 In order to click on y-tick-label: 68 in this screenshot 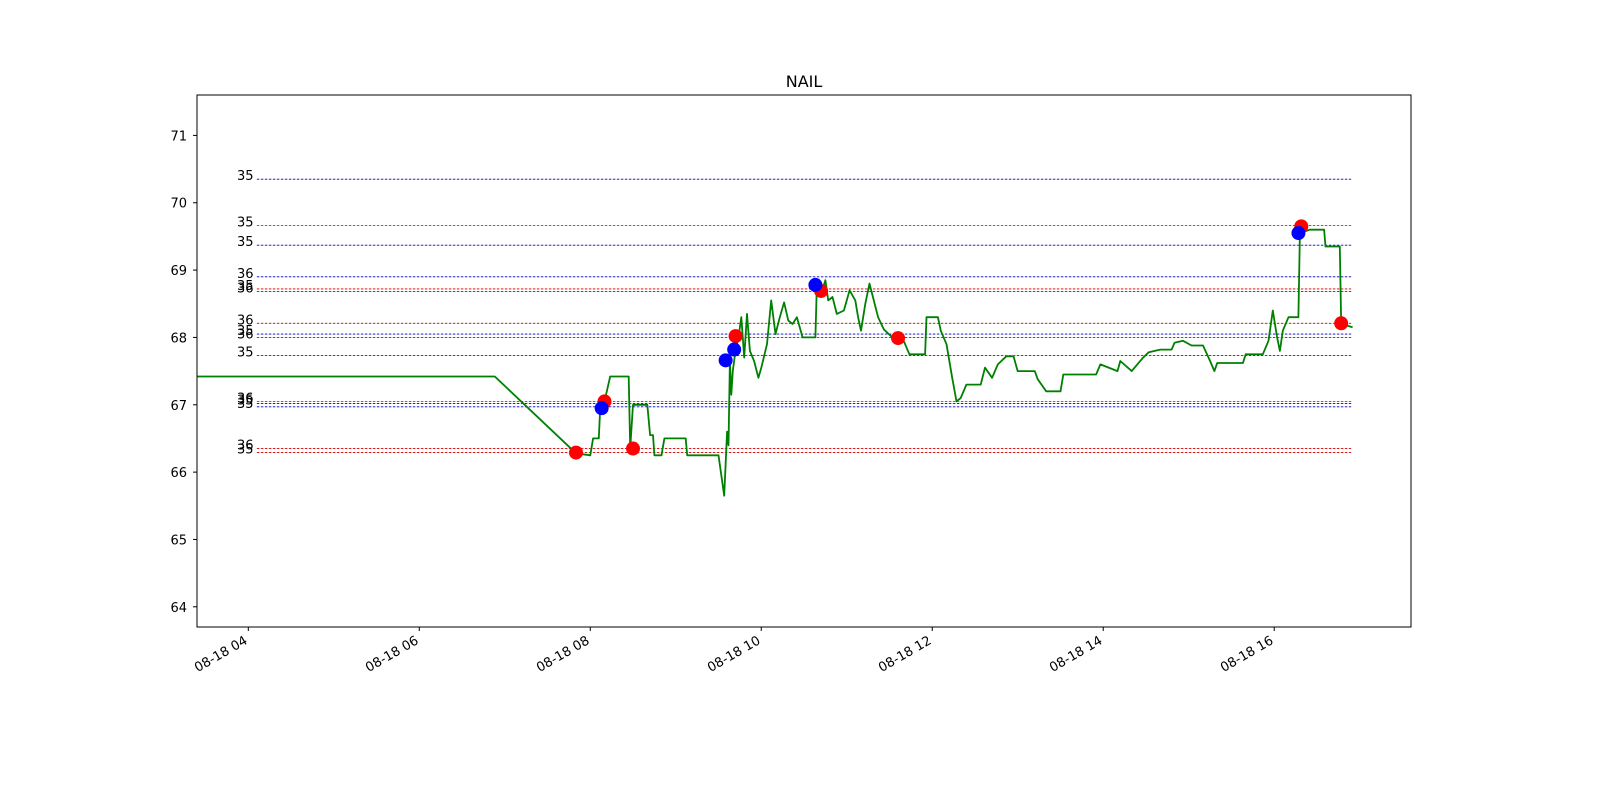, I will do `click(178, 338)`.